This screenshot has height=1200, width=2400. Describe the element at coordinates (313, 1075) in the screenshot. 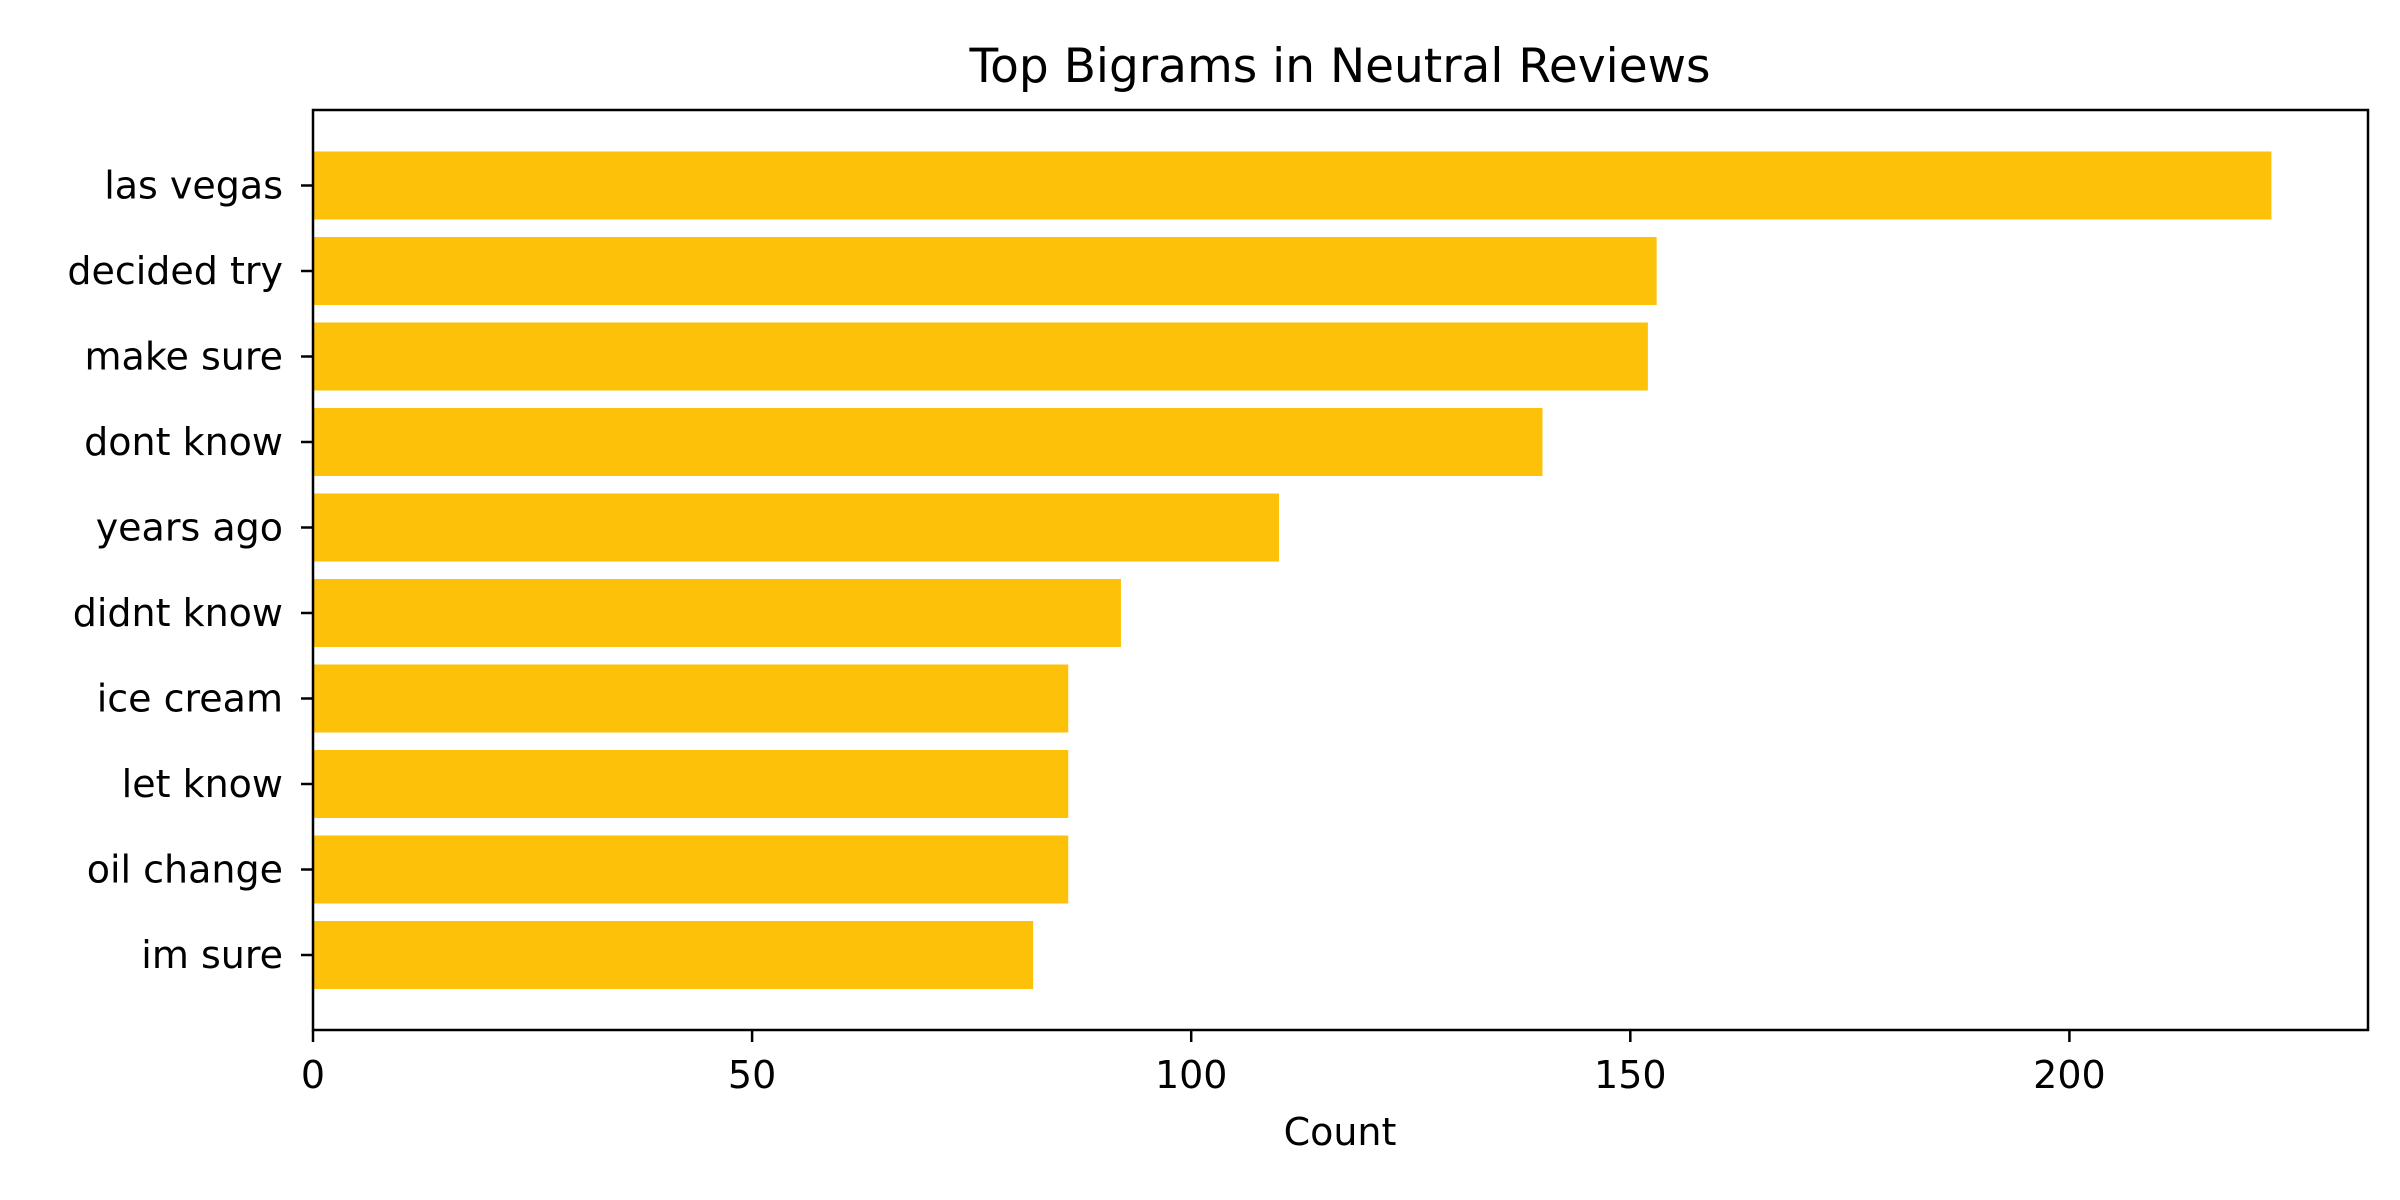

I see `x-tick-label-0: 0` at that location.